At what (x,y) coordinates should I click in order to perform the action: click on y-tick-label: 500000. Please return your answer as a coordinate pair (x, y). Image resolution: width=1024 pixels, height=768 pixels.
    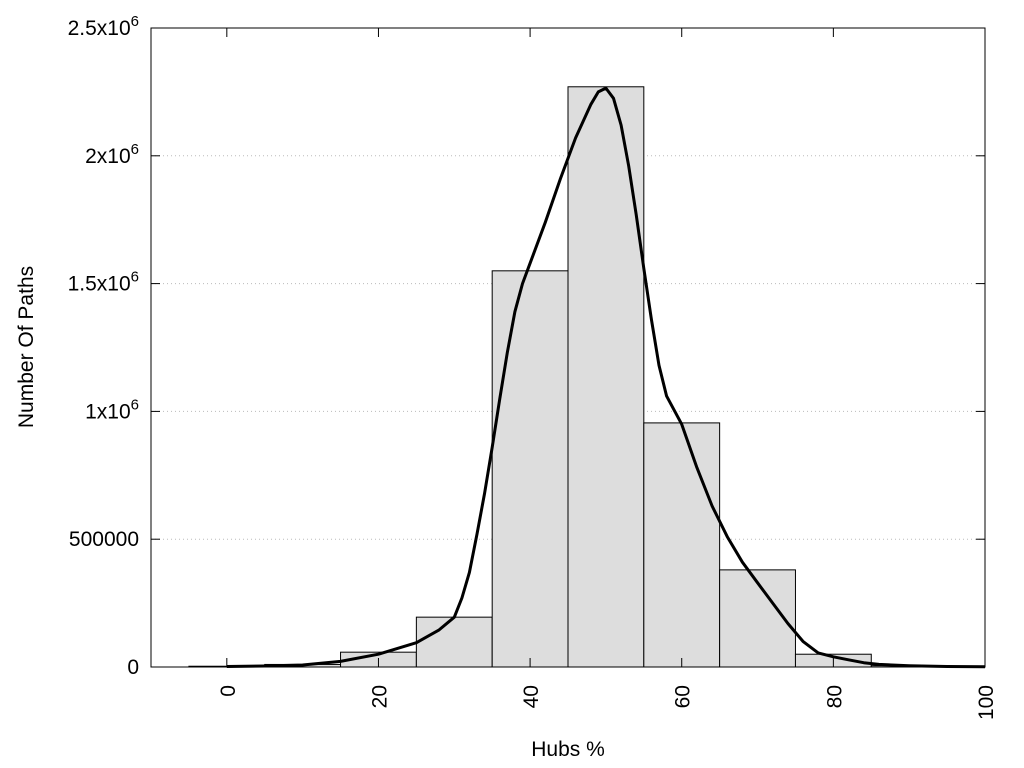
    Looking at the image, I should click on (104, 539).